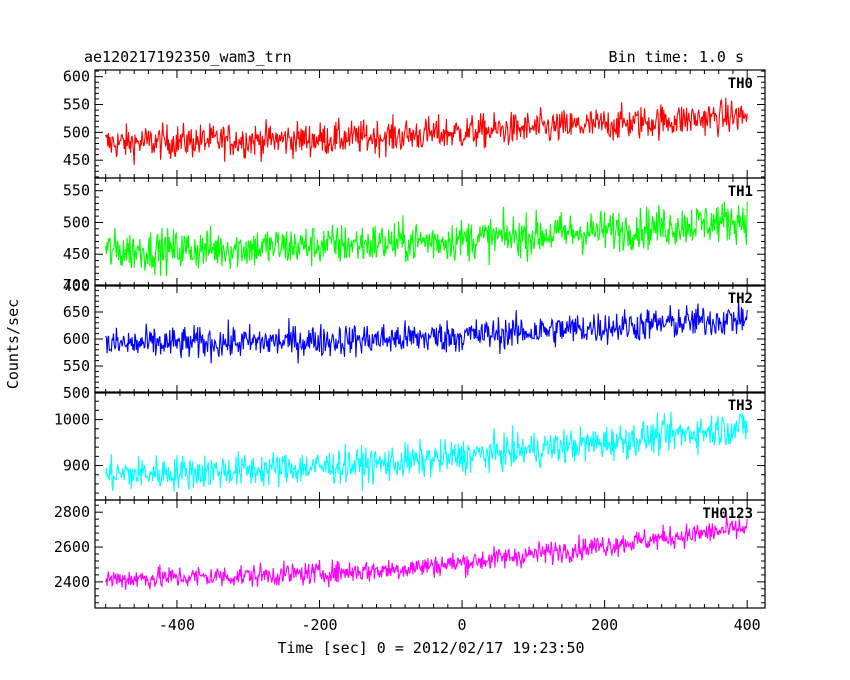  I want to click on x-tick-label: 200, so click(604, 625).